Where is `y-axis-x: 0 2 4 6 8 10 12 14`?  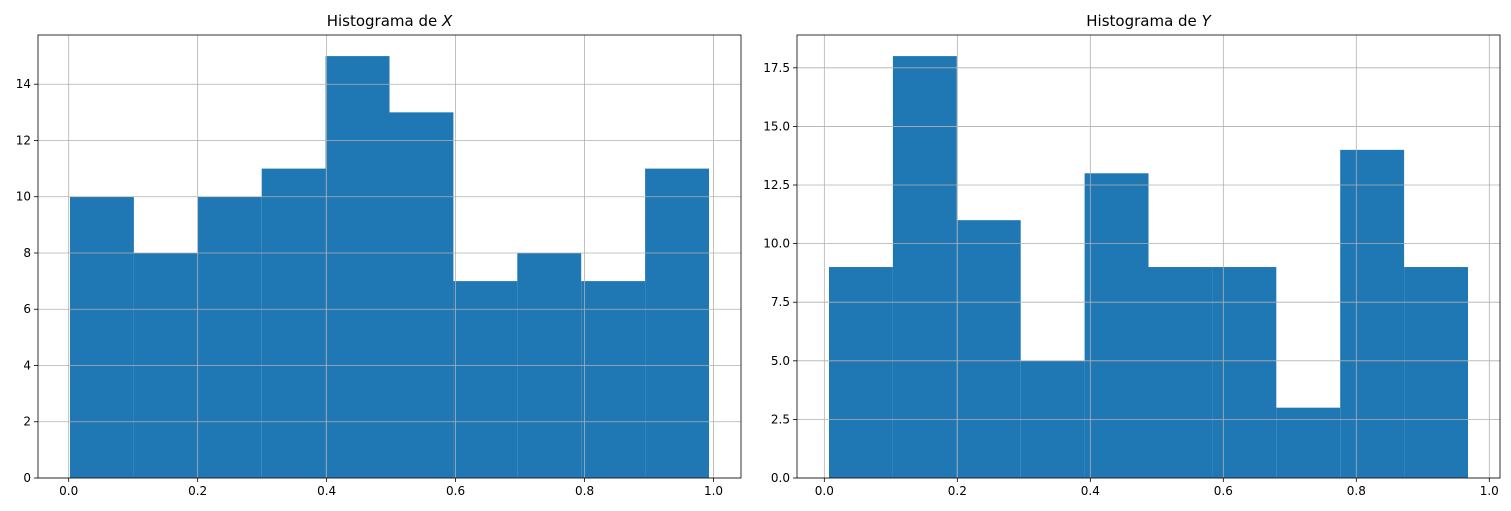 y-axis-x: 0 2 4 6 8 10 12 14 is located at coordinates (27, 281).